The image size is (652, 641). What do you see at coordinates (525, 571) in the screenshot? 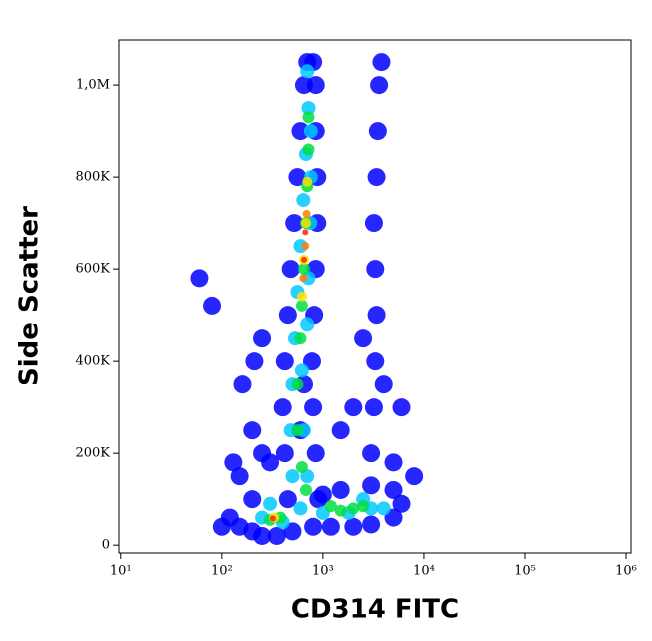
I see `x-tick-label: 10⁵` at bounding box center [525, 571].